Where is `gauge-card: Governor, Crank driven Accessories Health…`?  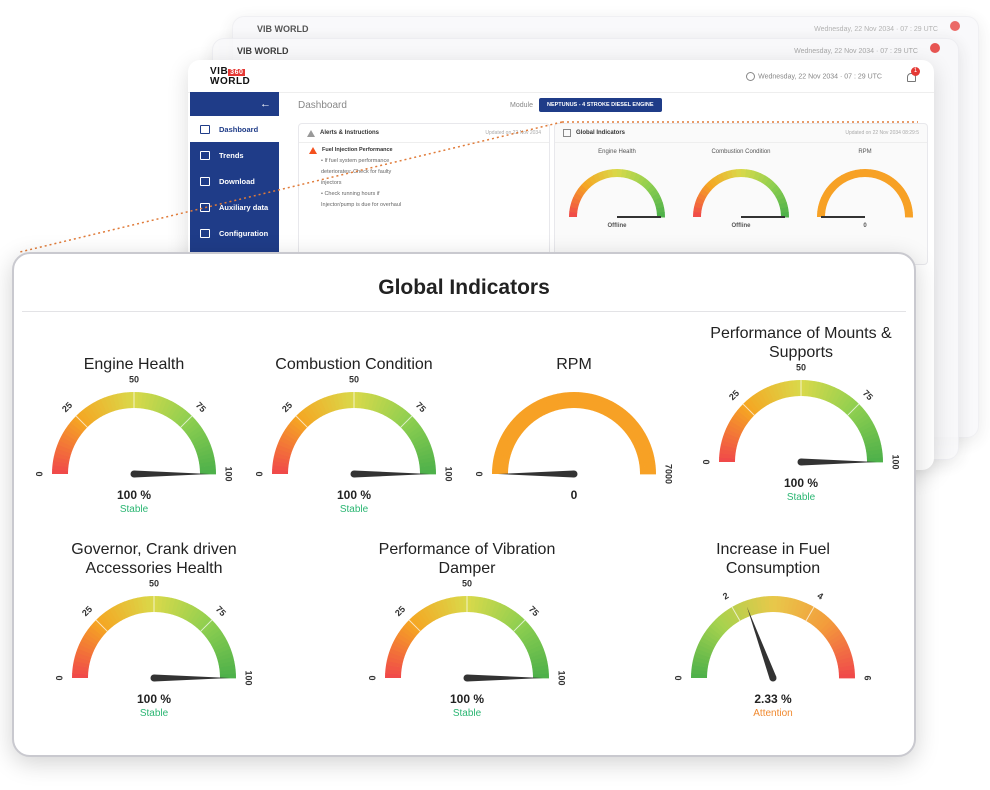
gauge-card: Governor, Crank driven Accessories Health… is located at coordinates (154, 628).